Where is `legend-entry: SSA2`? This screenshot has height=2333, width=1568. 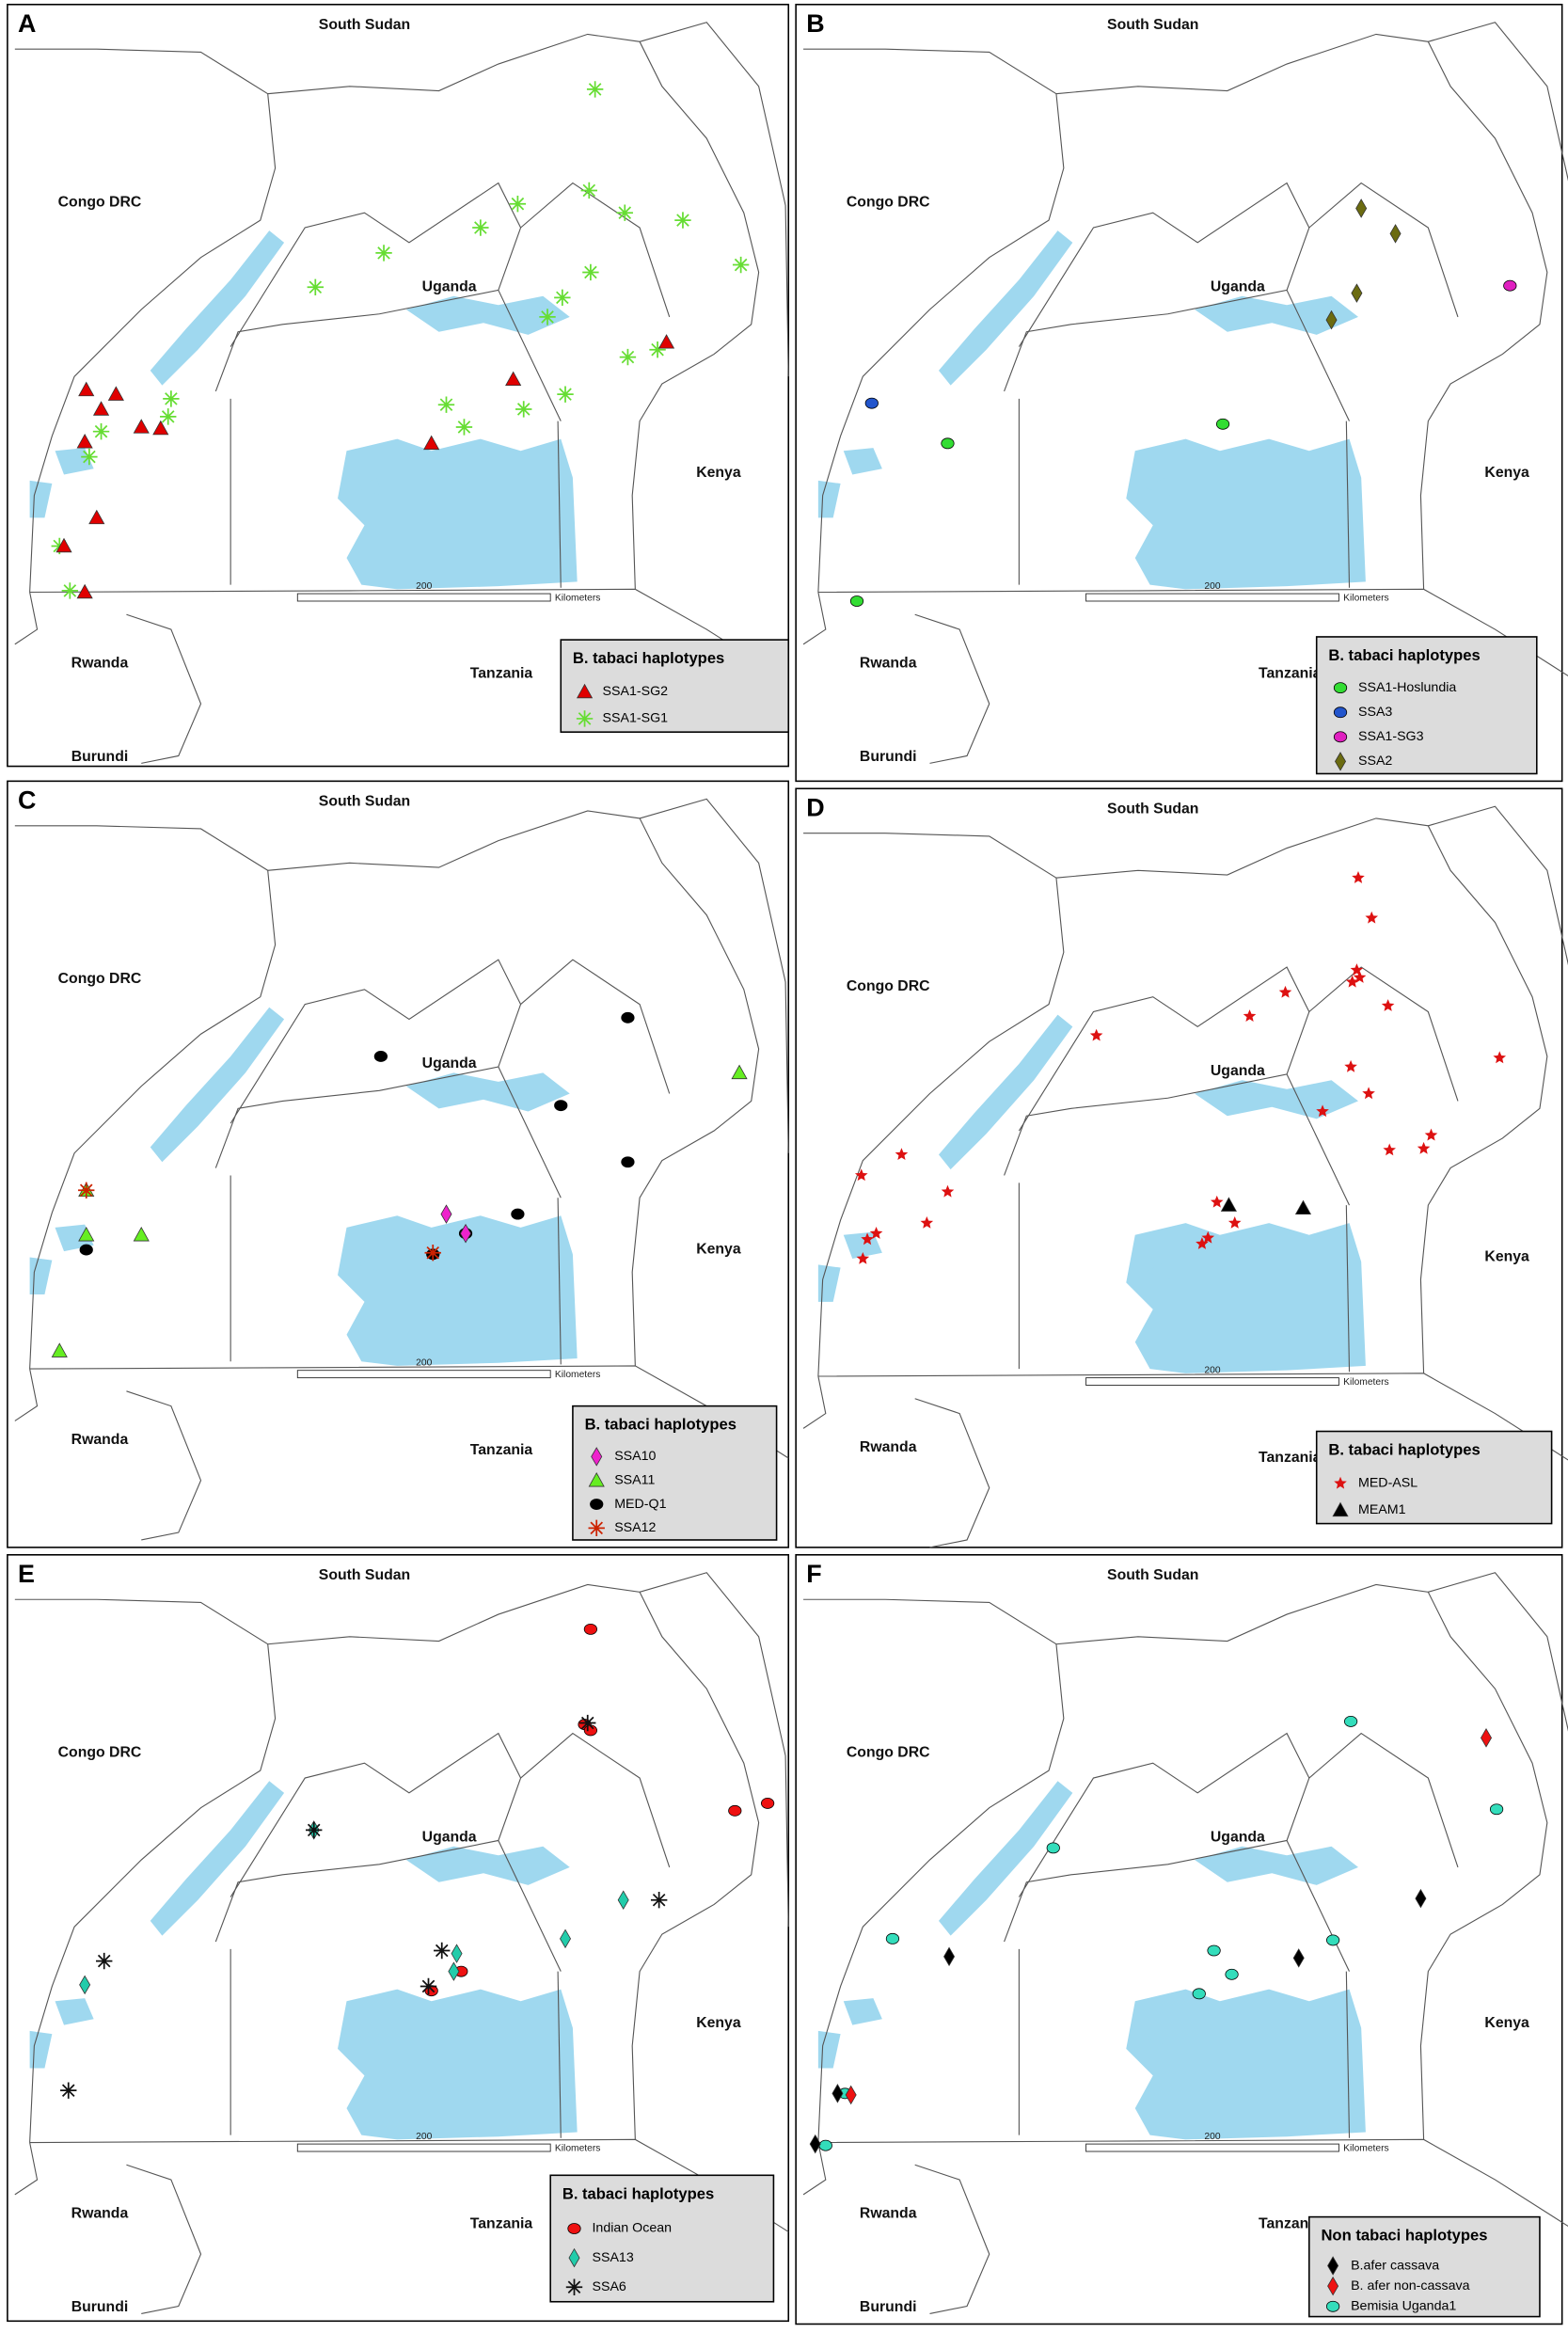 legend-entry: SSA2 is located at coordinates (1375, 761).